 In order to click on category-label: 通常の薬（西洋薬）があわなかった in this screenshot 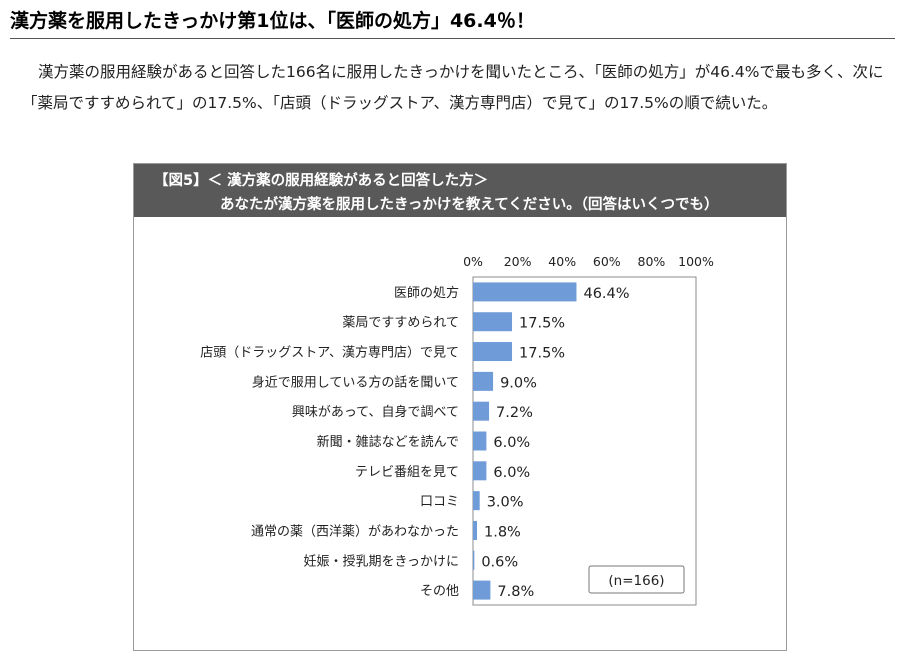, I will do `click(355, 531)`.